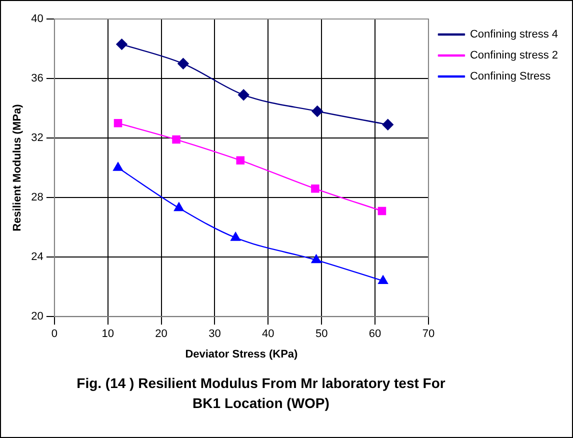 The image size is (573, 438). Describe the element at coordinates (261, 393) in the screenshot. I see `text: Fig. (14 ) Resilient Modulus From Mr laboratory test For BK1 Location (WOP)` at that location.